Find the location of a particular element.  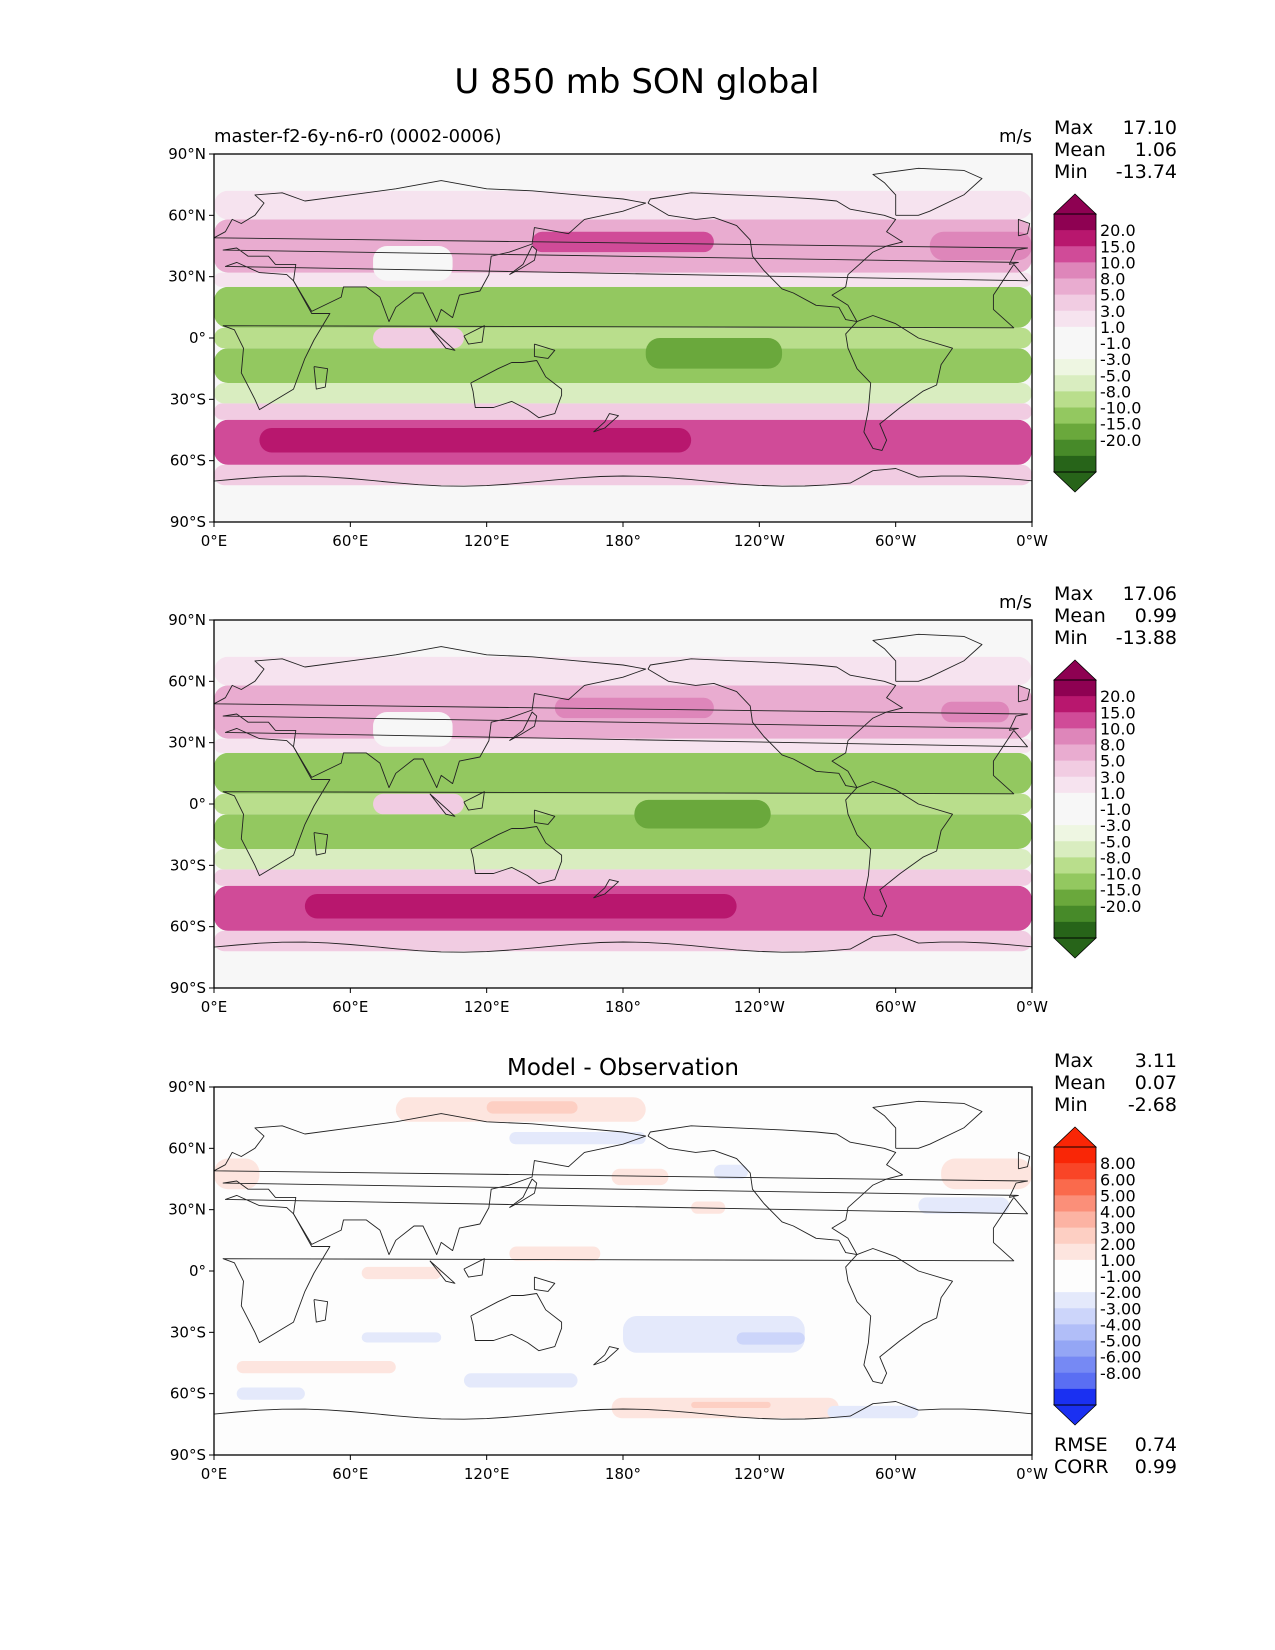

stat-label-min: Min is located at coordinates (1071, 1105).